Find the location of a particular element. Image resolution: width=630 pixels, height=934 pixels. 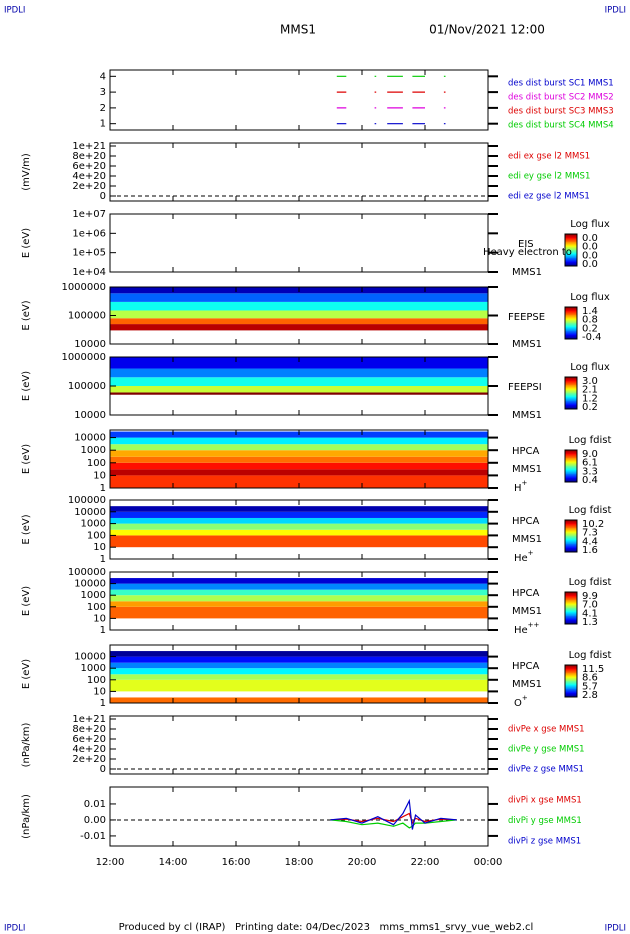

colorbar-tick-label: 8.6 is located at coordinates (590, 678).